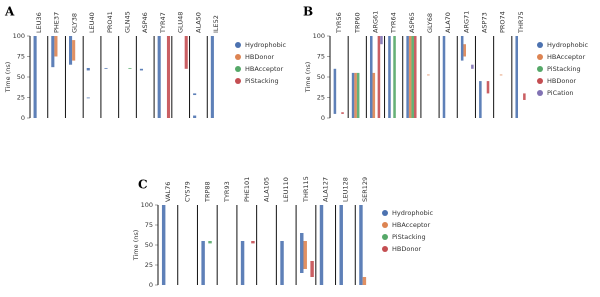  What do you see at coordinates (286, 189) in the screenshot?
I see `residue-label: LEU110` at bounding box center [286, 189].